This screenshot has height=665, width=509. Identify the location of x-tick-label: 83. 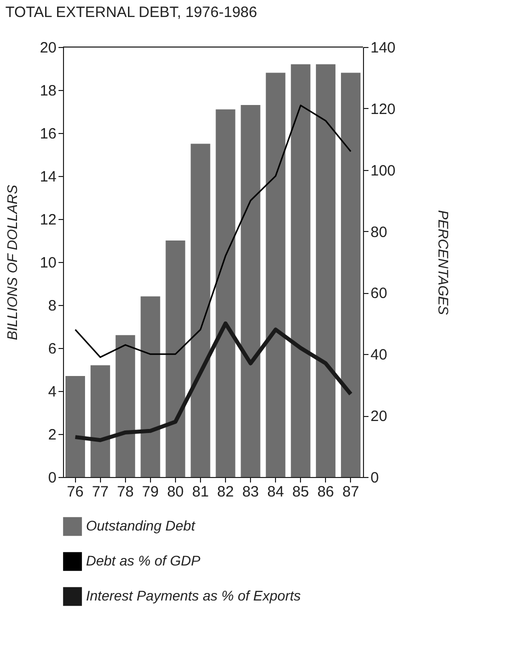
(250, 492).